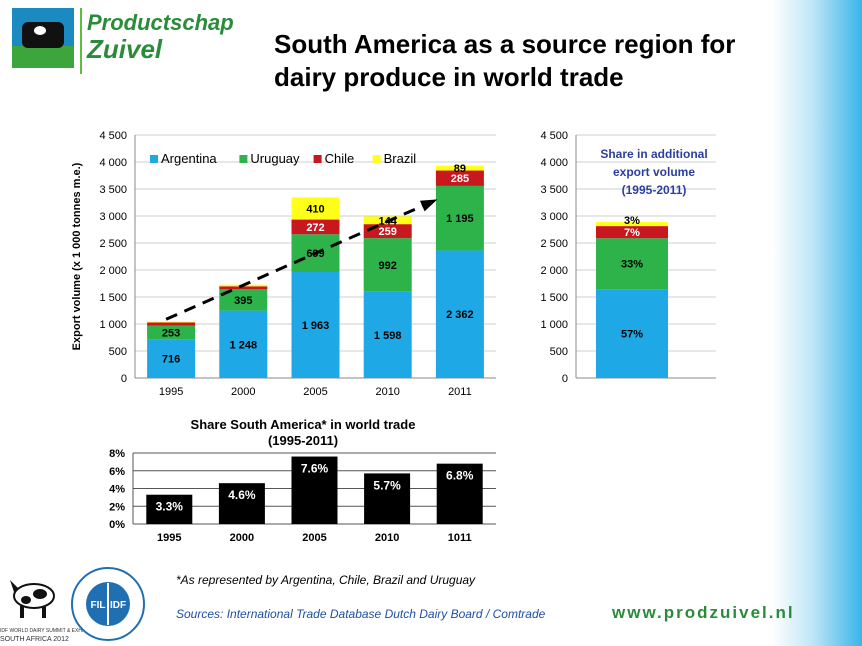  What do you see at coordinates (242, 538) in the screenshot?
I see `world-x-tick-label: 2000` at bounding box center [242, 538].